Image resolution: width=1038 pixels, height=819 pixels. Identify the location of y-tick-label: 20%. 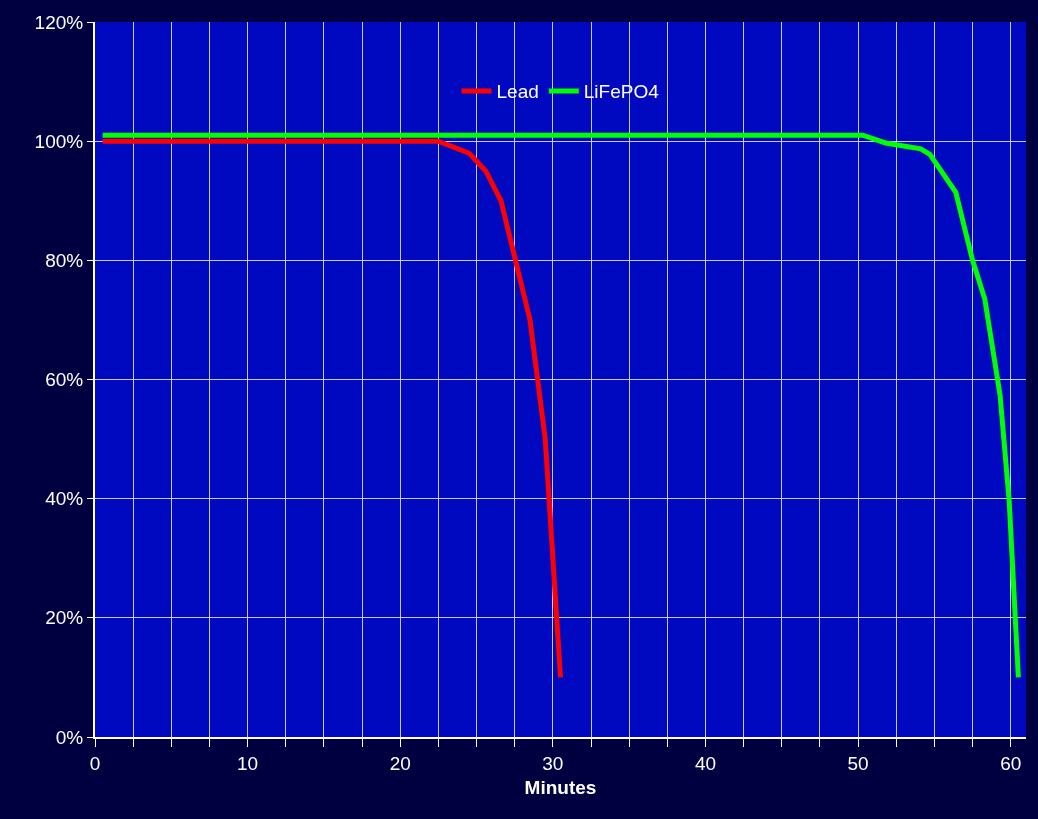
(64, 618).